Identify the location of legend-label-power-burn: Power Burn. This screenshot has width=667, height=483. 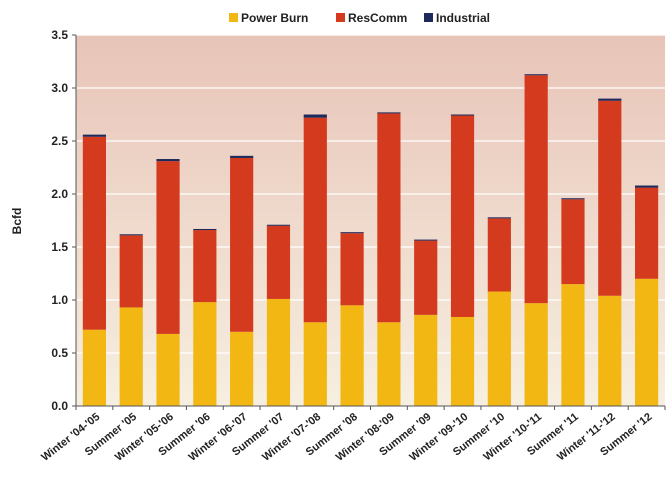
(274, 18).